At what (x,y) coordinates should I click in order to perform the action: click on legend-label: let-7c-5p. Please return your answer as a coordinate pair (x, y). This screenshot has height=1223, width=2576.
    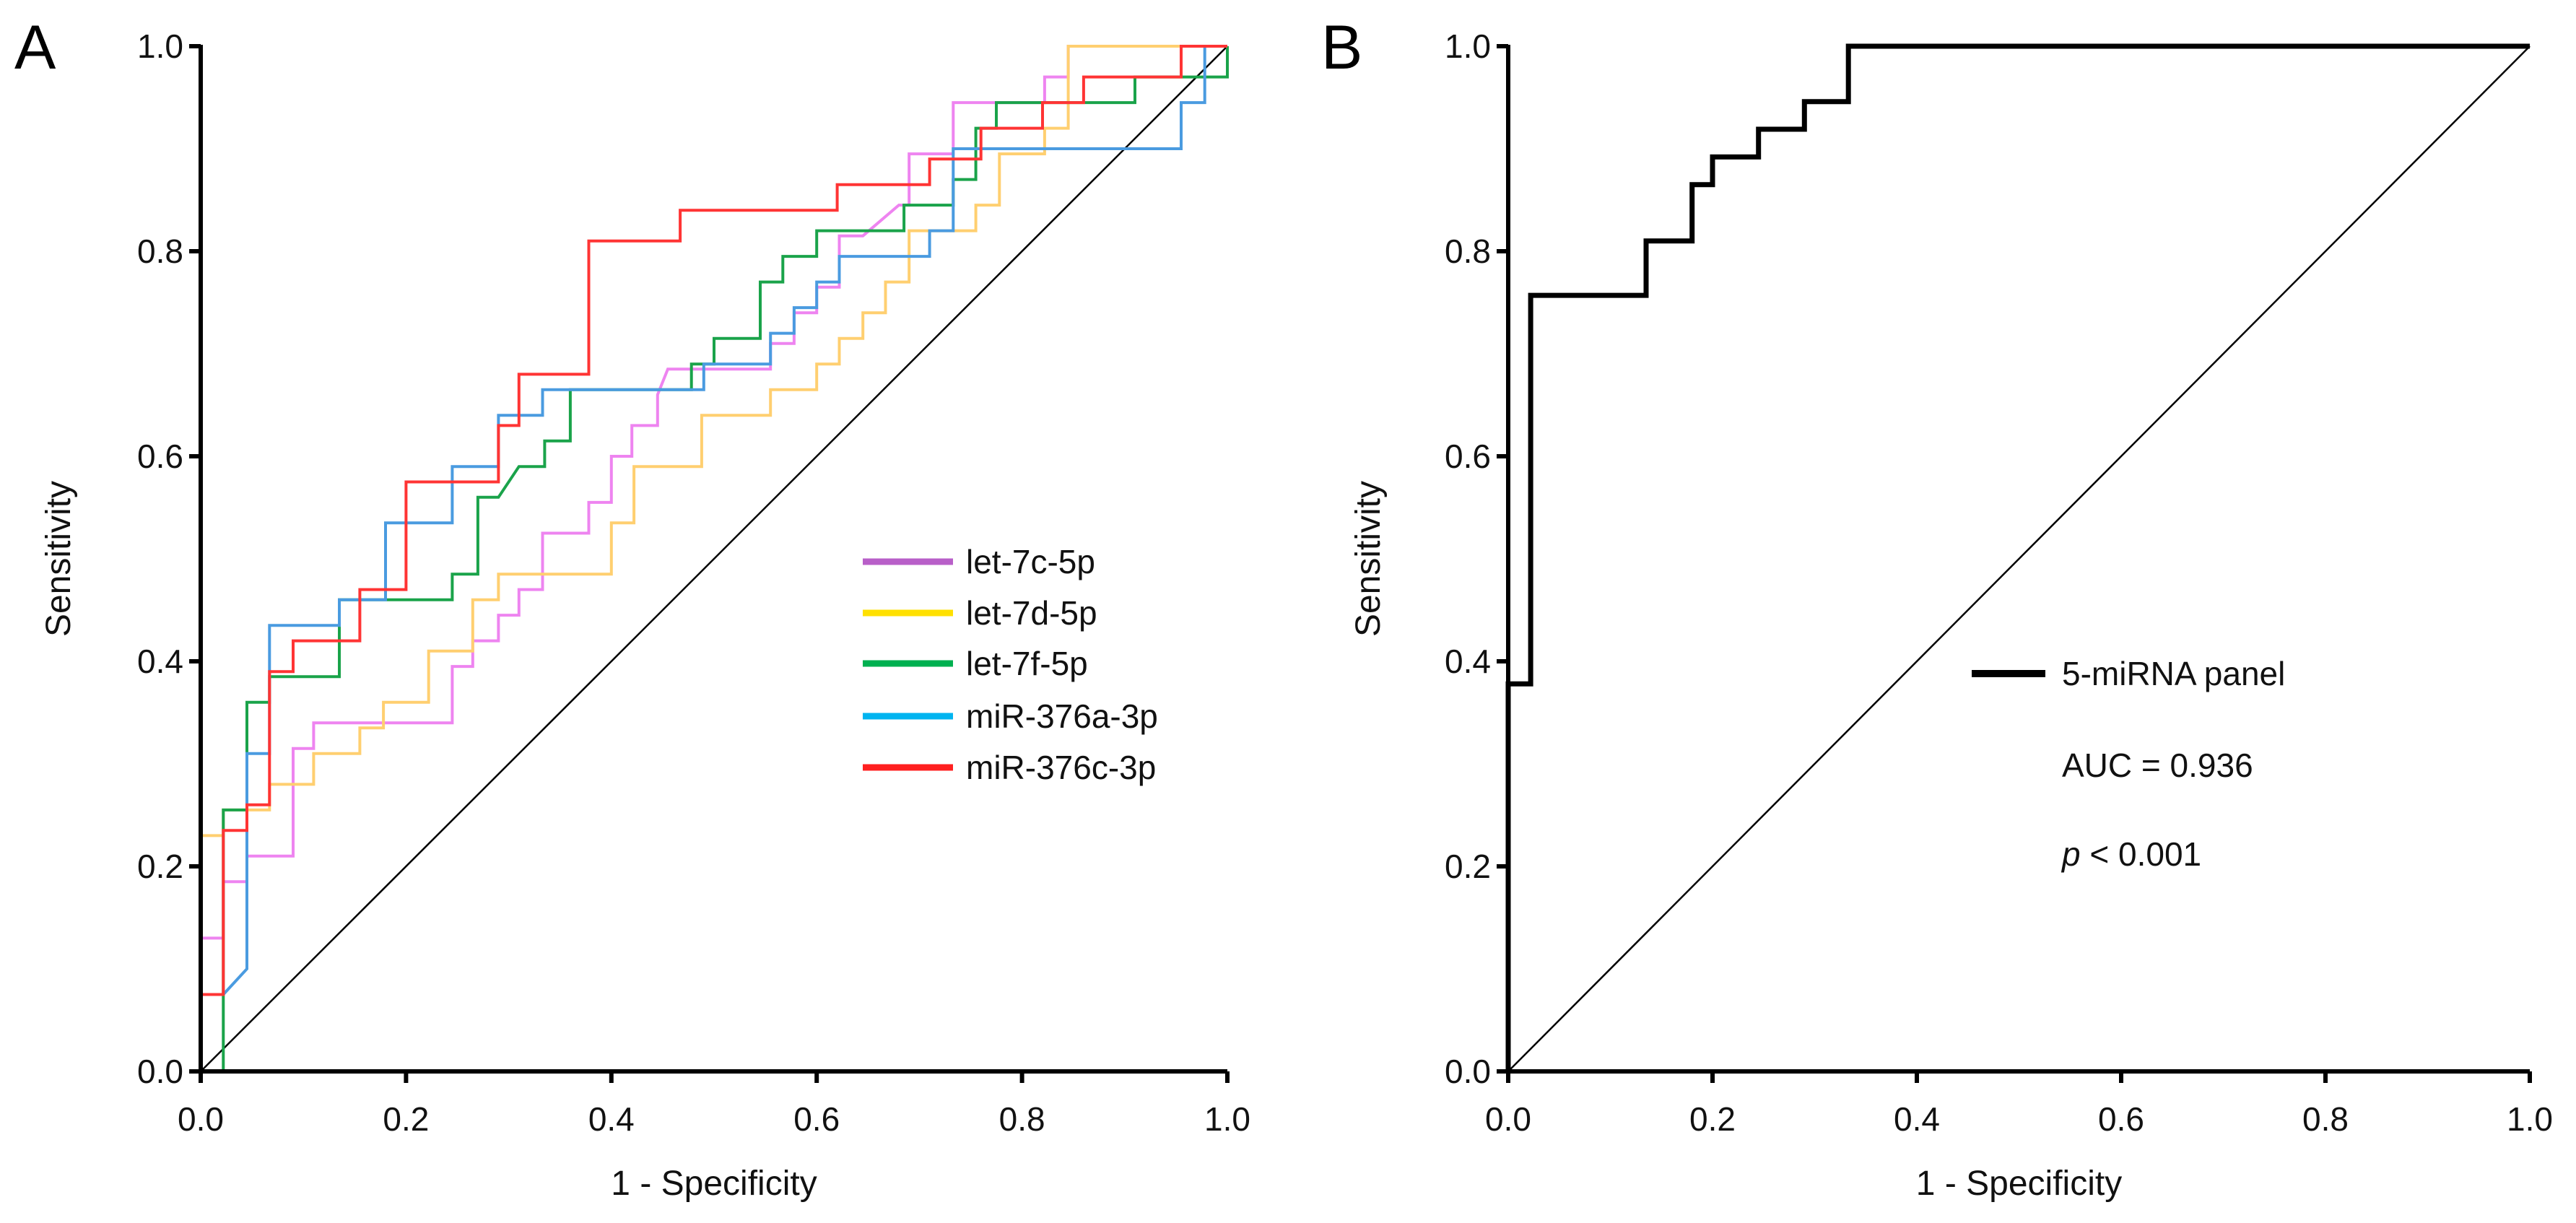
    Looking at the image, I should click on (1030, 561).